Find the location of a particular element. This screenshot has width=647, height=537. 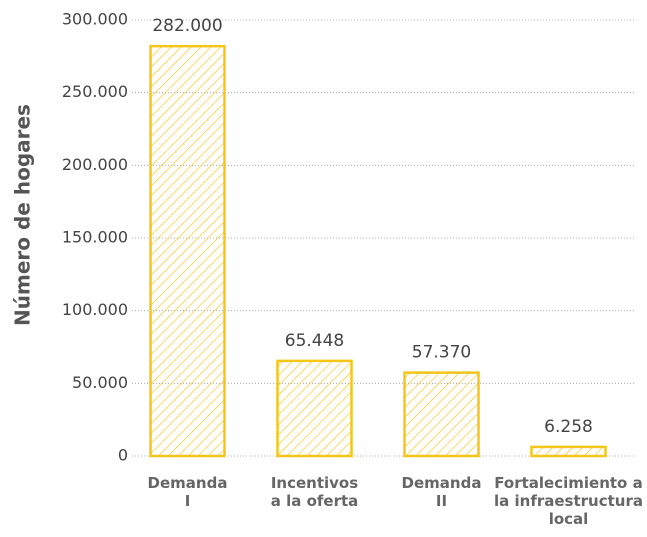

x-tick-label: Incentivos a la oferta is located at coordinates (314, 492).